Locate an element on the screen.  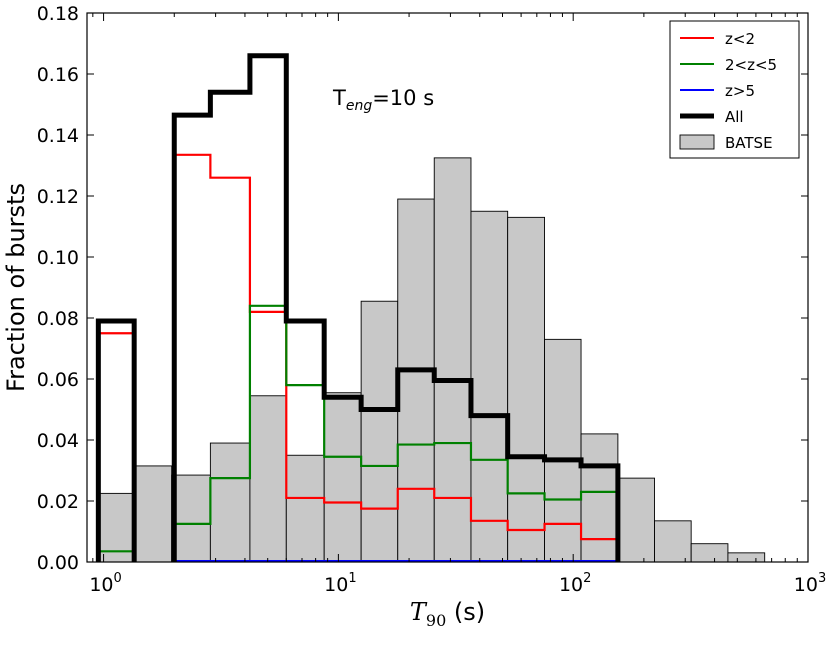
y-tick-label: 0.06 is located at coordinates (58, 380).